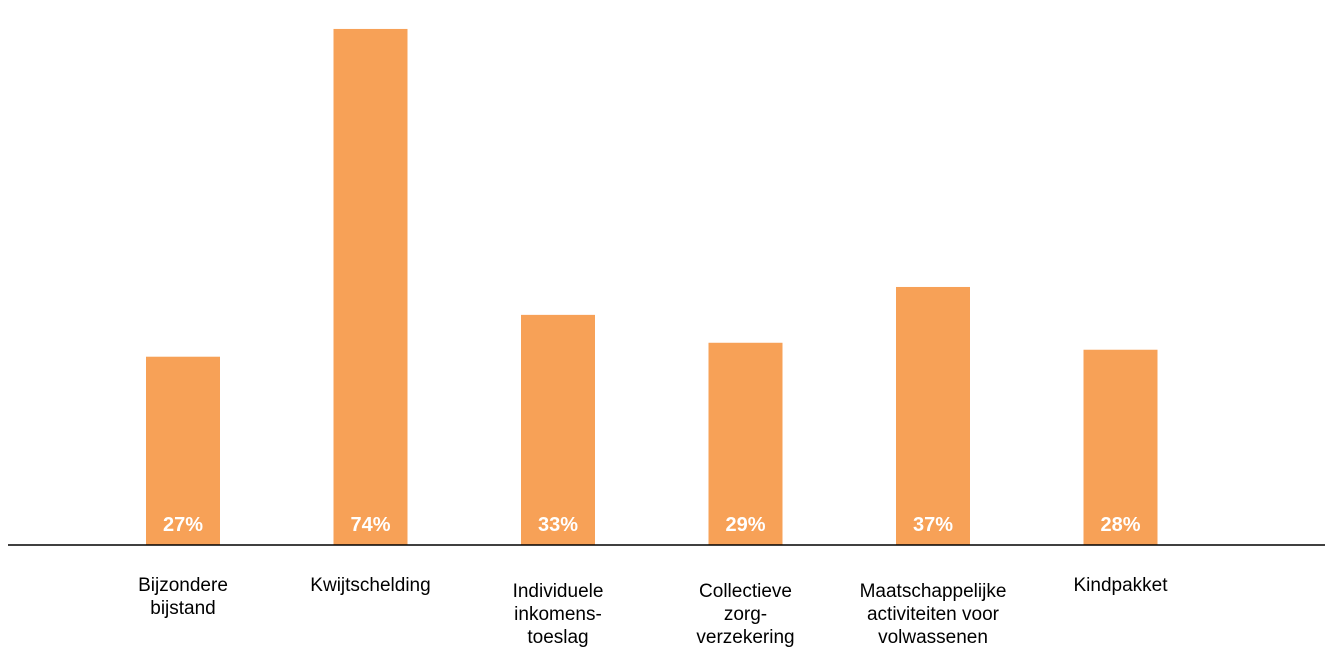 This screenshot has height=659, width=1332. I want to click on category-label-line: Kwijtschelding, so click(370, 585).